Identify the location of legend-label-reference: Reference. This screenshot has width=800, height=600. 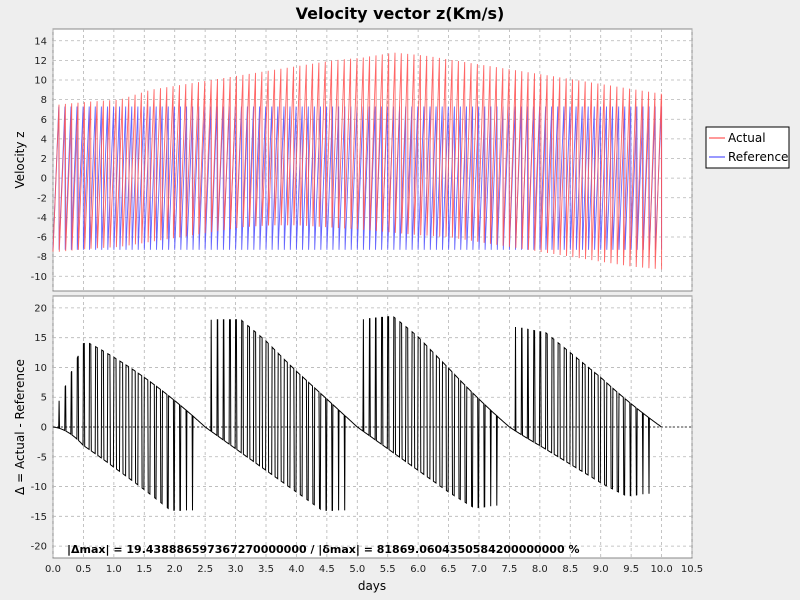
(758, 157).